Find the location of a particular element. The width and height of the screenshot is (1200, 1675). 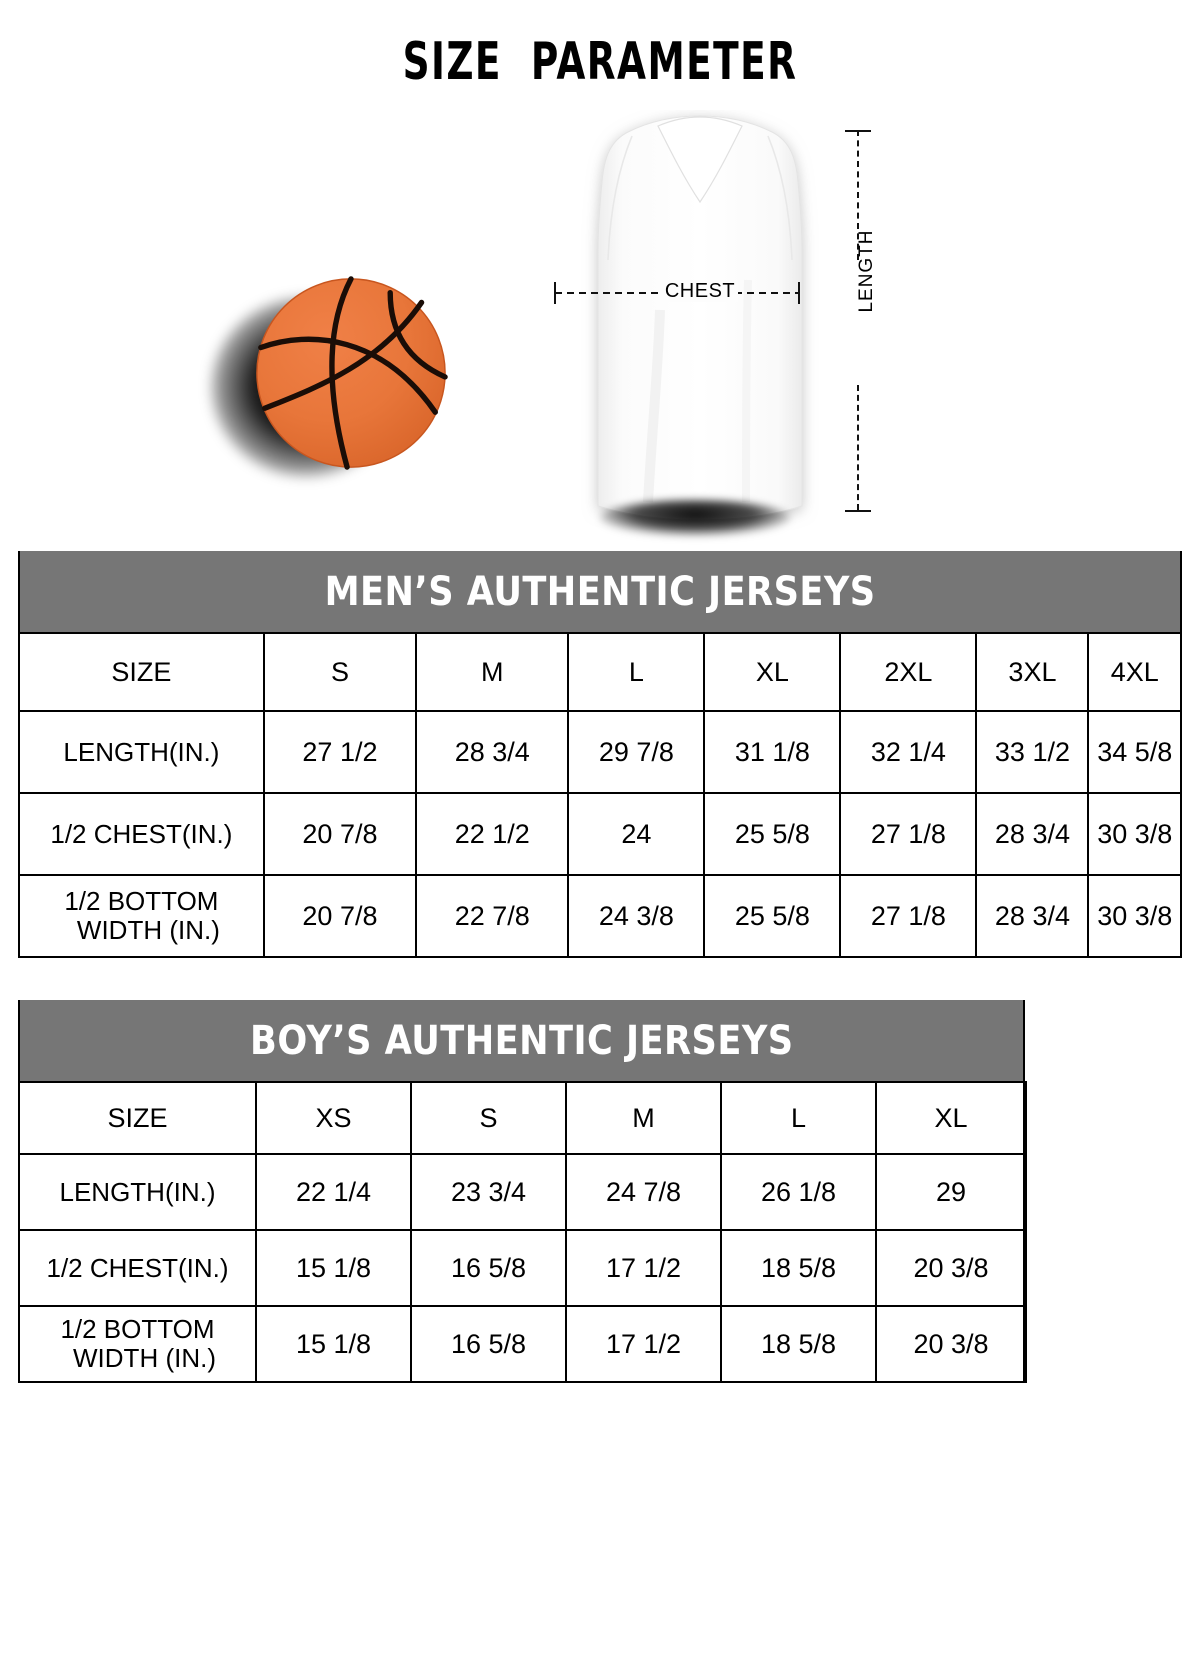

jersey-shadow is located at coordinates (695, 518).